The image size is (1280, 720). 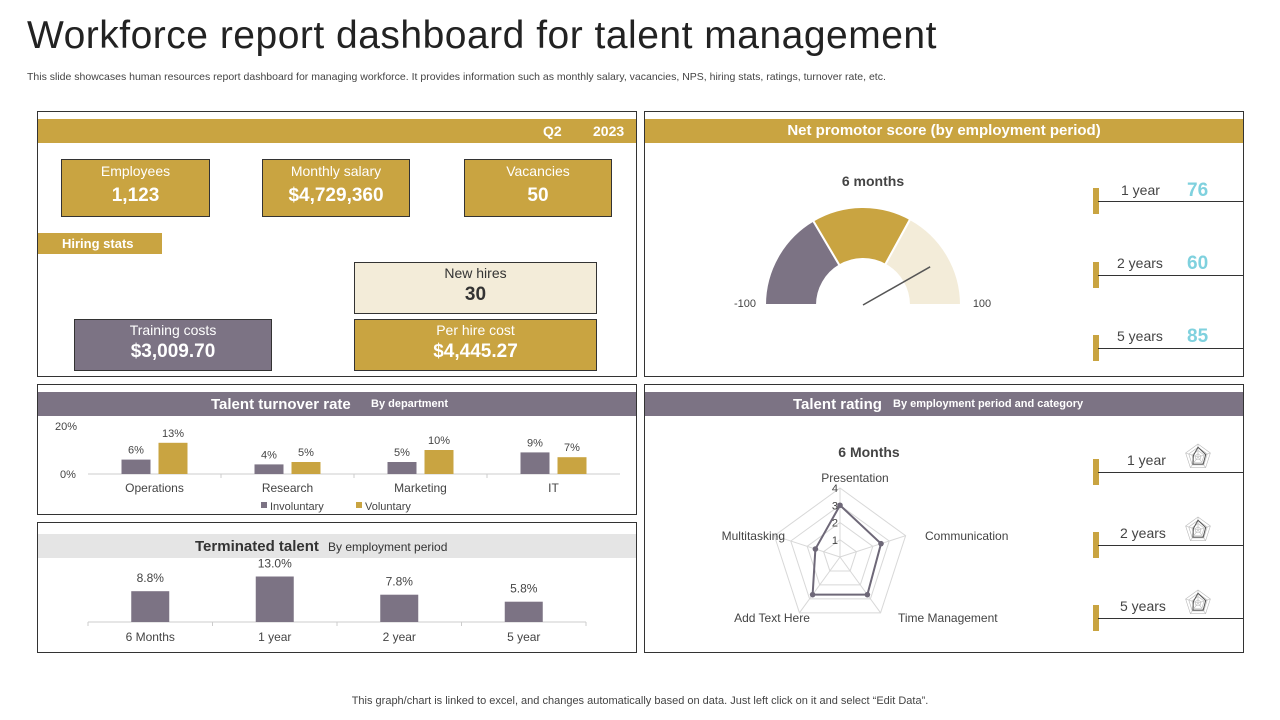 I want to click on radar-axis-label-1: Communication, so click(x=966, y=536).